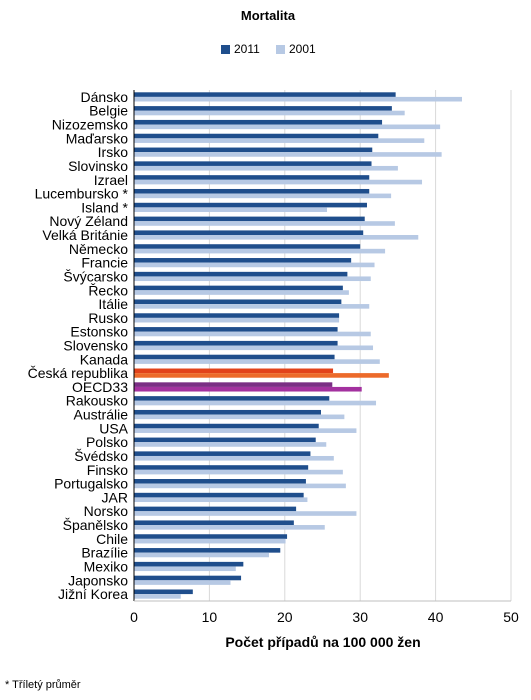  Describe the element at coordinates (115, 497) in the screenshot. I see `category-label-jar: JAR` at that location.